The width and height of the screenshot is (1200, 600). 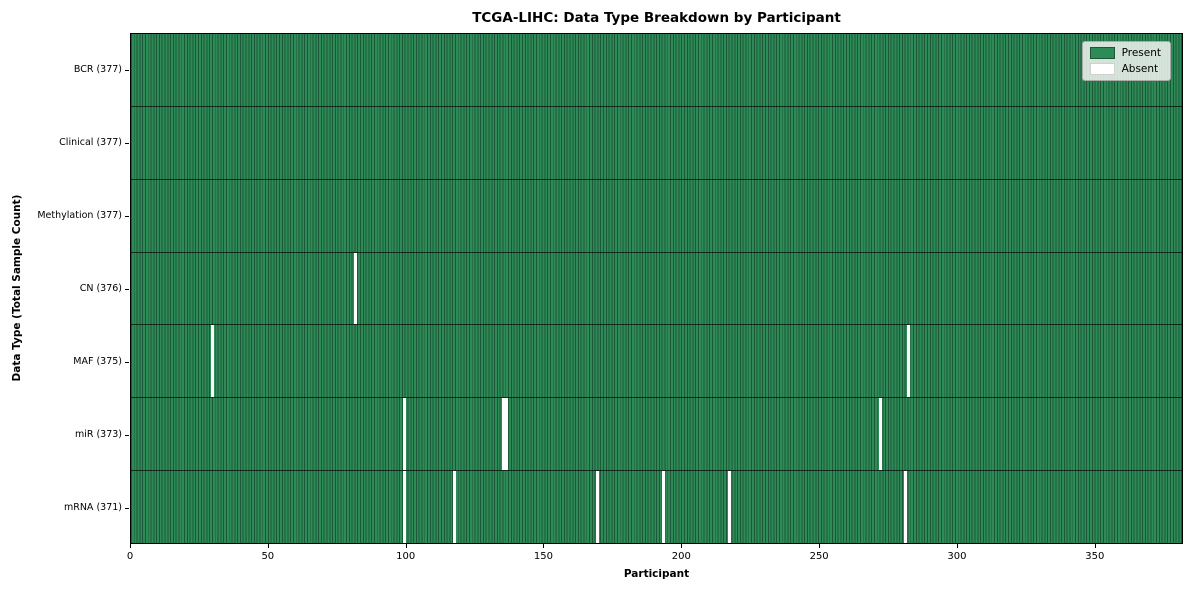 I want to click on x-tick-label: 200, so click(x=681, y=556).